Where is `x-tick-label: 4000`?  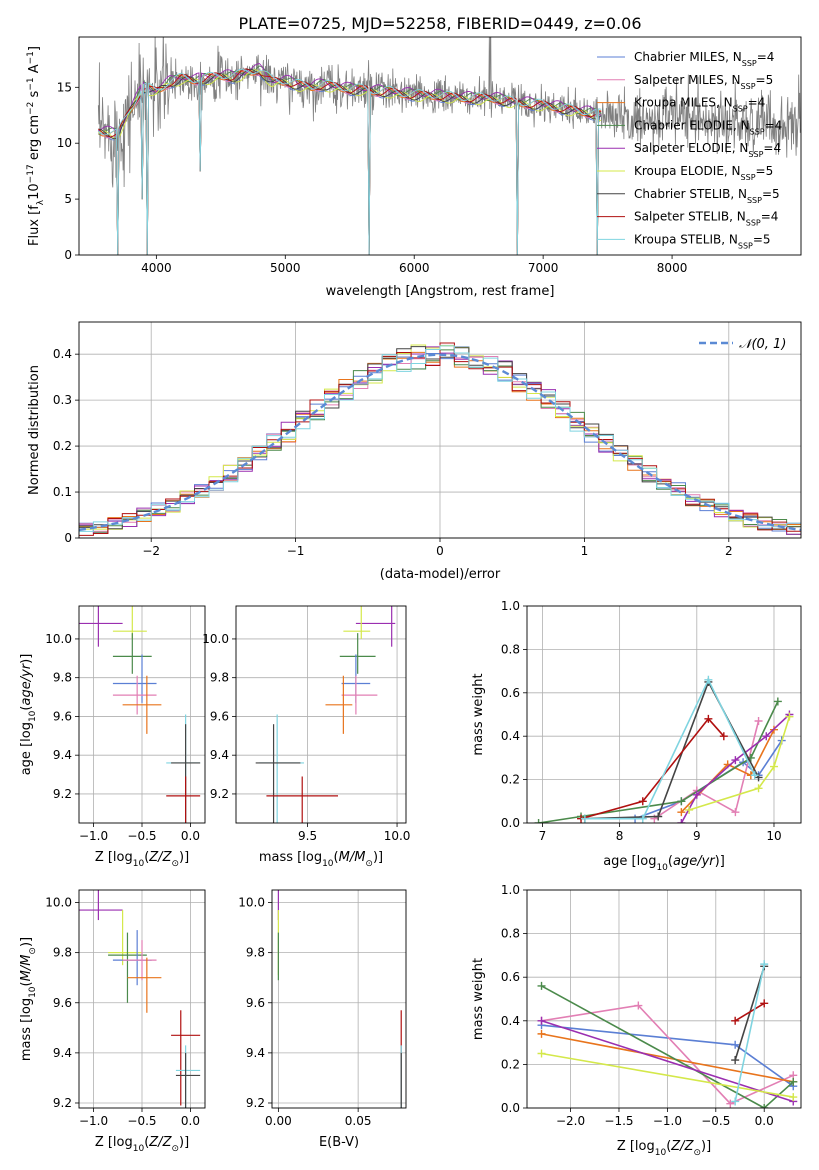
x-tick-label: 4000 is located at coordinates (156, 268).